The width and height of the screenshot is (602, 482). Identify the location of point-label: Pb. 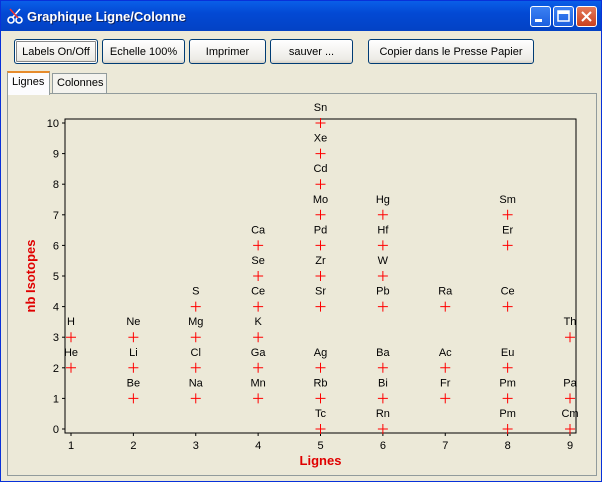
(382, 292).